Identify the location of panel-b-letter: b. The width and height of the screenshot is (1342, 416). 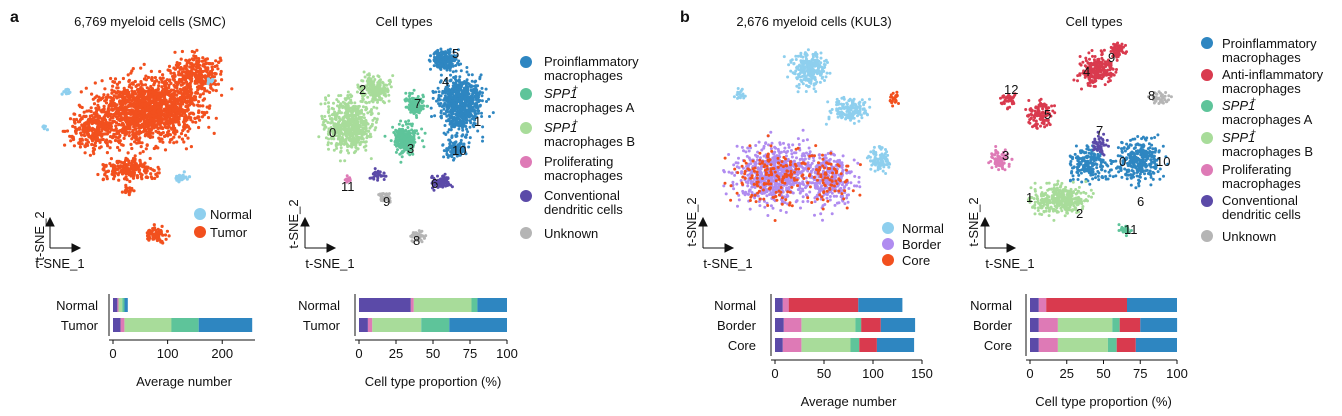
(685, 17).